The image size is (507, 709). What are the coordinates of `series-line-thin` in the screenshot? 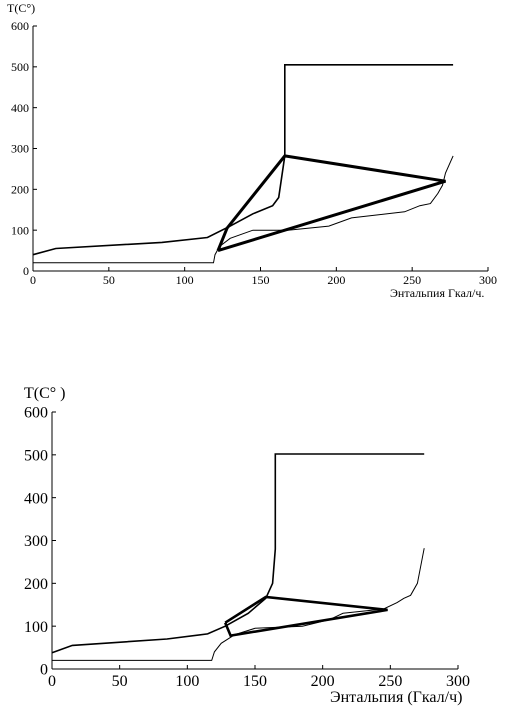 It's located at (243, 209).